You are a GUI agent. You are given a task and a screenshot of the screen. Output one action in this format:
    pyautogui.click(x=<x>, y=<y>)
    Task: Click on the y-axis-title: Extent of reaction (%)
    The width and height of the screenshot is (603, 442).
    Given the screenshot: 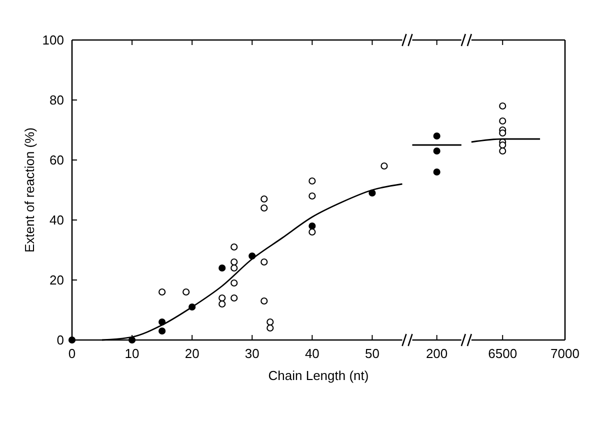 What is the action you would take?
    pyautogui.click(x=29, y=190)
    